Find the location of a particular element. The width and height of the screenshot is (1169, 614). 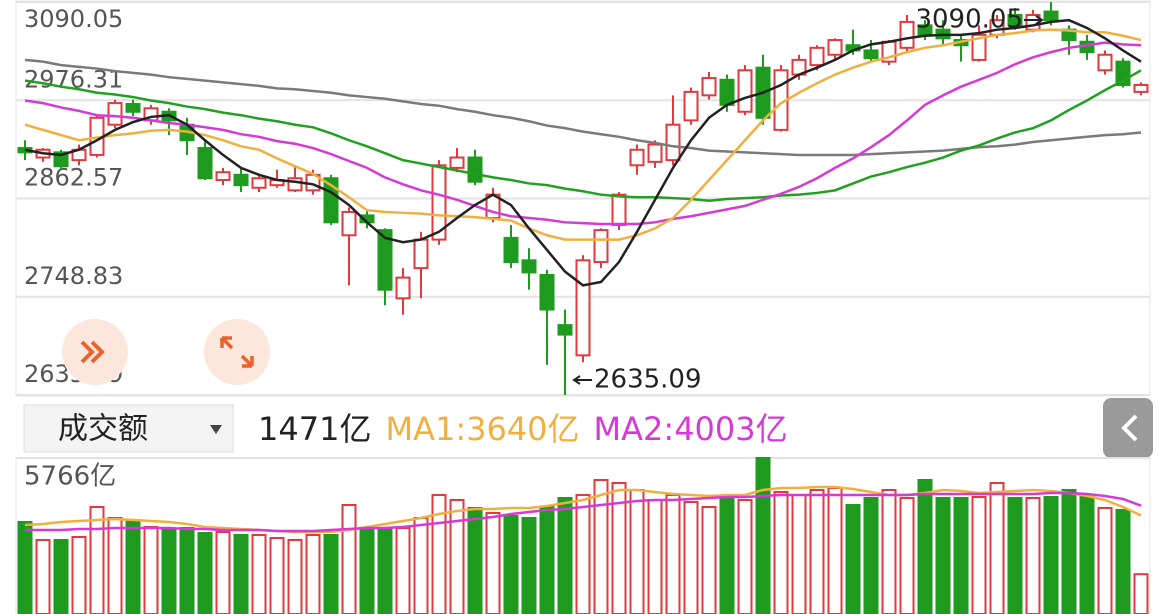

indicator-selector: 成交额 is located at coordinates (128, 428).